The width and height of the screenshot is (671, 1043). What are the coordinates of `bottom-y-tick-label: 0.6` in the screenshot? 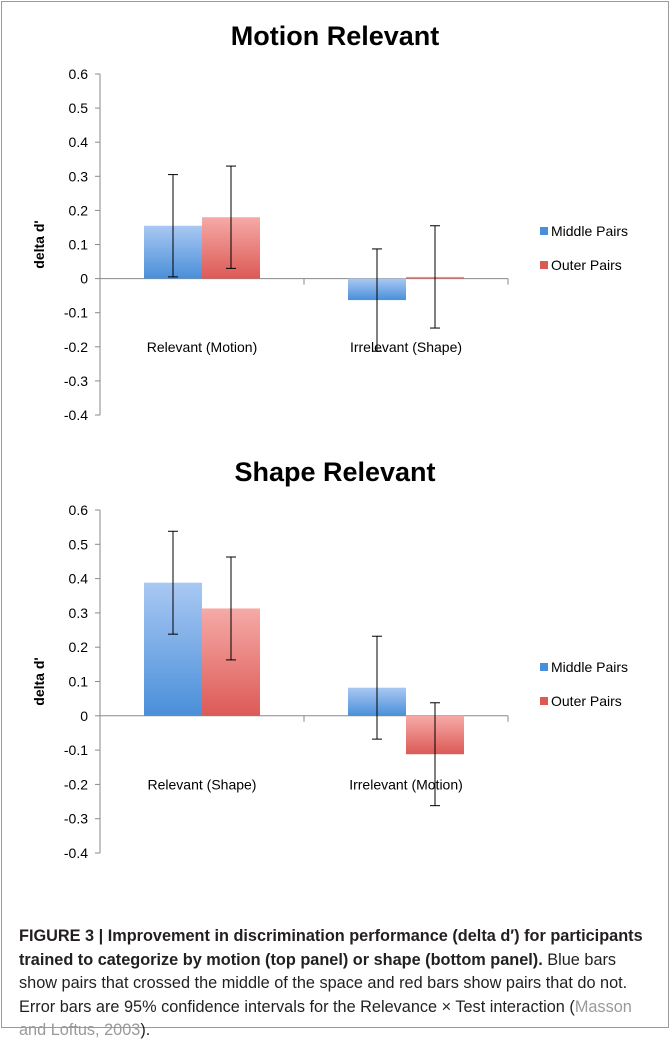 It's located at (79, 510).